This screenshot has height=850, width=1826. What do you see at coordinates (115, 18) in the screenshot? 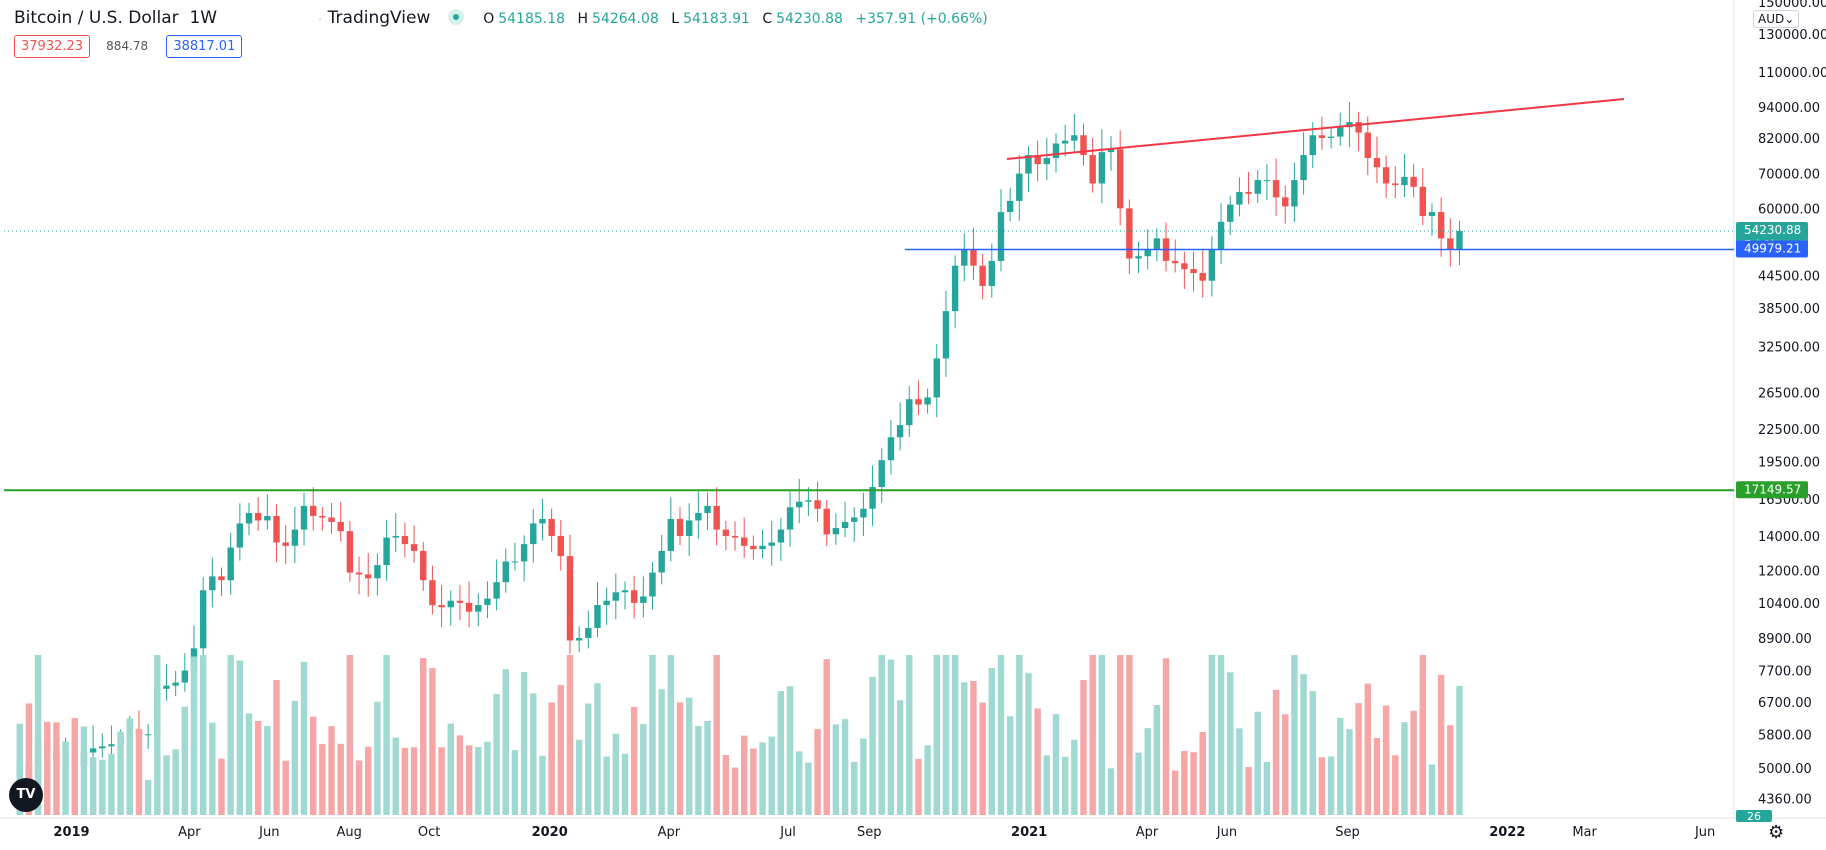
I see `symbol-title: Bitcoin / U.S. Dollar 1W` at bounding box center [115, 18].